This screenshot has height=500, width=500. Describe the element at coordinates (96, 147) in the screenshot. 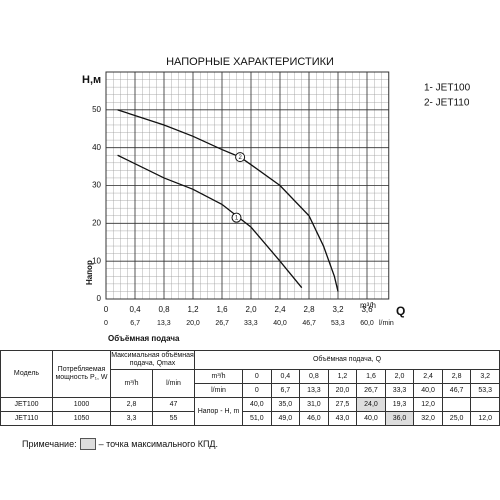

I see `y-tick-label: 40` at that location.